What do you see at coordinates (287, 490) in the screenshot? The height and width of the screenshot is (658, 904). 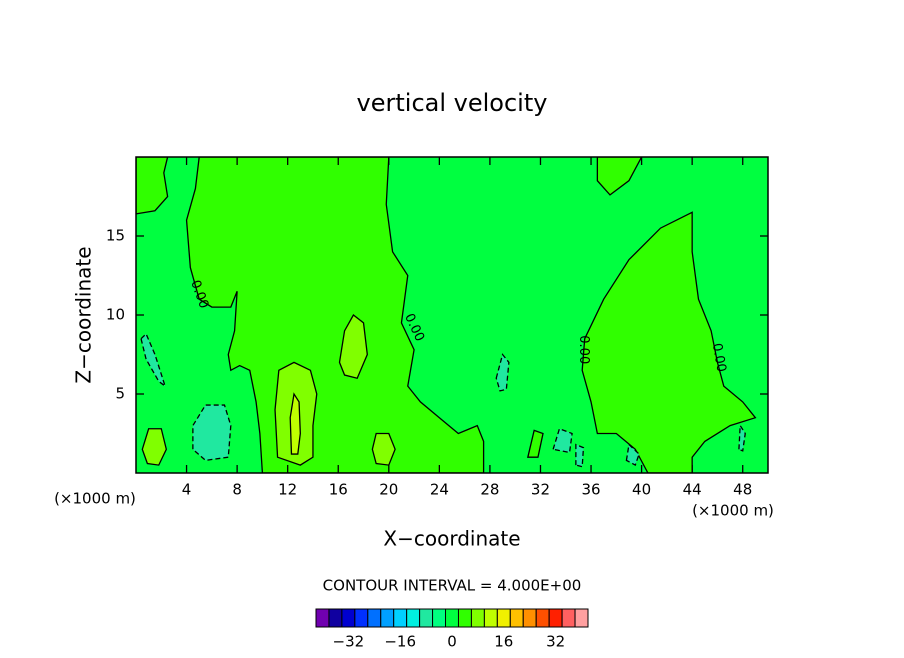 I see `x-tick-label: 12` at bounding box center [287, 490].